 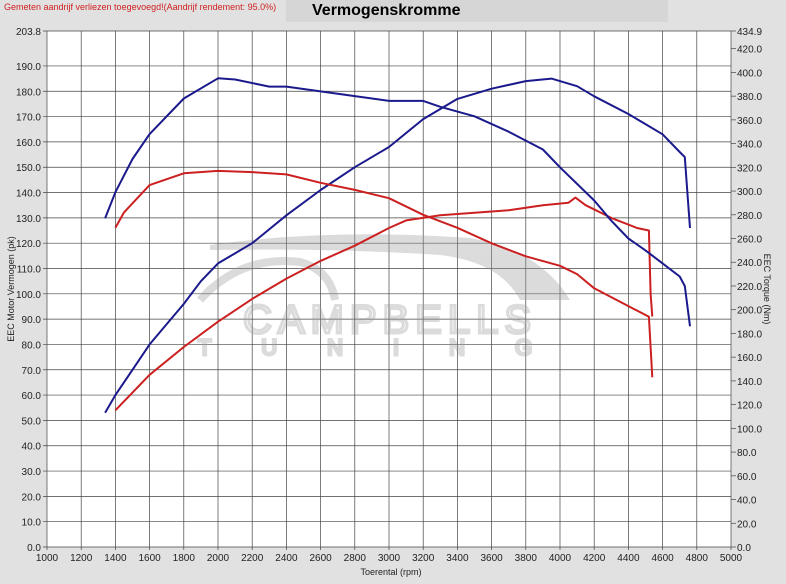 What do you see at coordinates (749, 406) in the screenshot?
I see `y2-tick-label: 120.0` at bounding box center [749, 406].